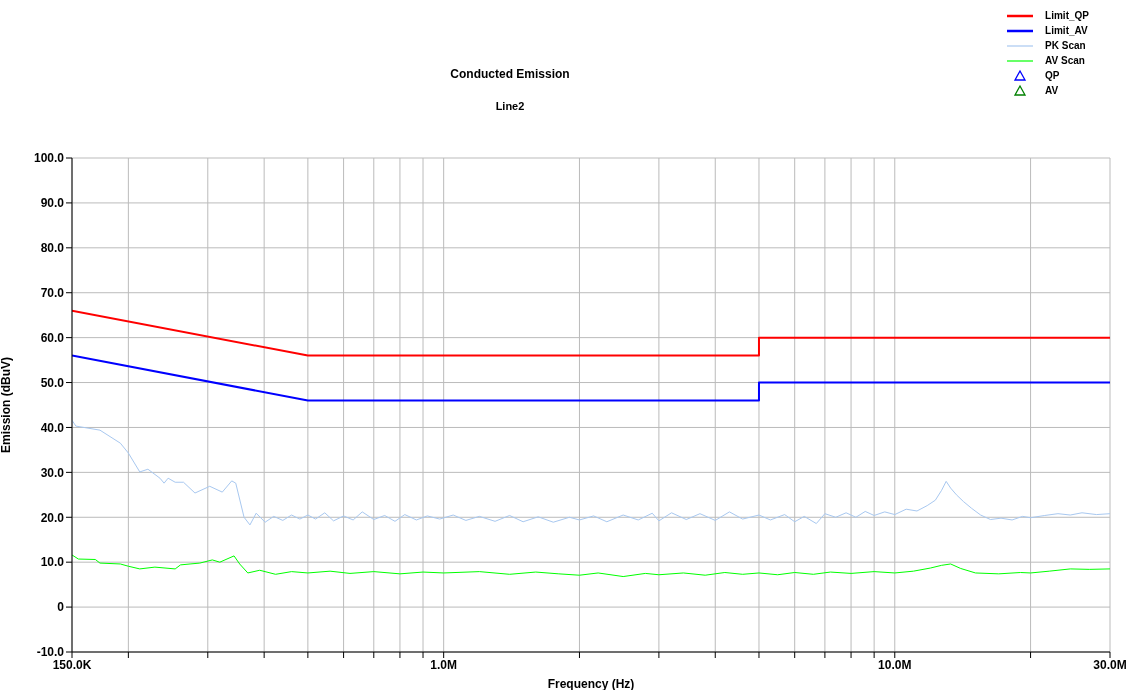 The image size is (1129, 690). What do you see at coordinates (444, 664) in the screenshot?
I see `x-tick-label: 1.0M` at bounding box center [444, 664].